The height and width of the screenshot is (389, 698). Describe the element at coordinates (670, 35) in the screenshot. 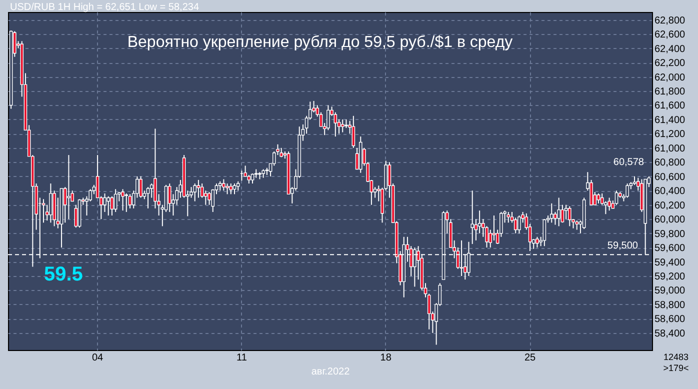

I see `y-tick-label: 62,600` at that location.